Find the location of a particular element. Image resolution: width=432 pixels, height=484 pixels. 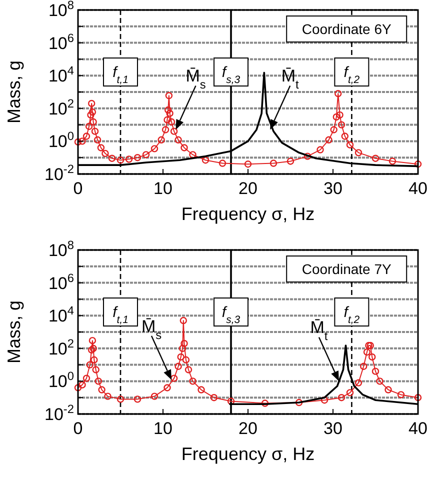

annotation: Coordinate 6Y is located at coordinates (347, 29).